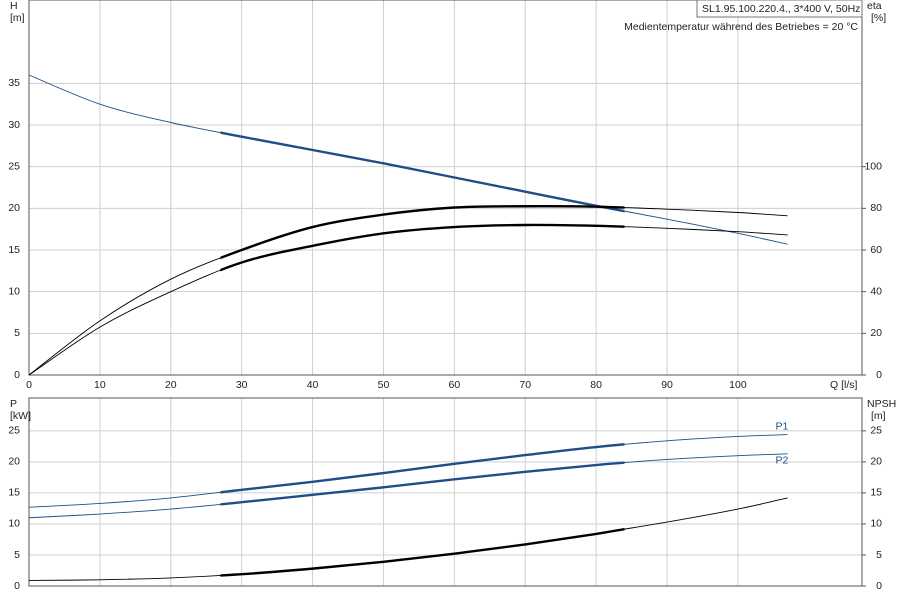 The height and width of the screenshot is (600, 900). I want to click on y2-tick-label: 25, so click(876, 431).